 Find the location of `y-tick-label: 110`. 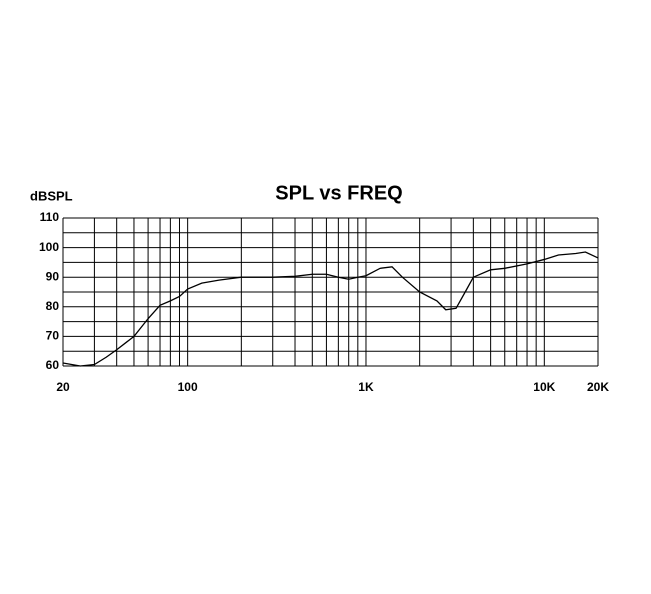

y-tick-label: 110 is located at coordinates (50, 217).